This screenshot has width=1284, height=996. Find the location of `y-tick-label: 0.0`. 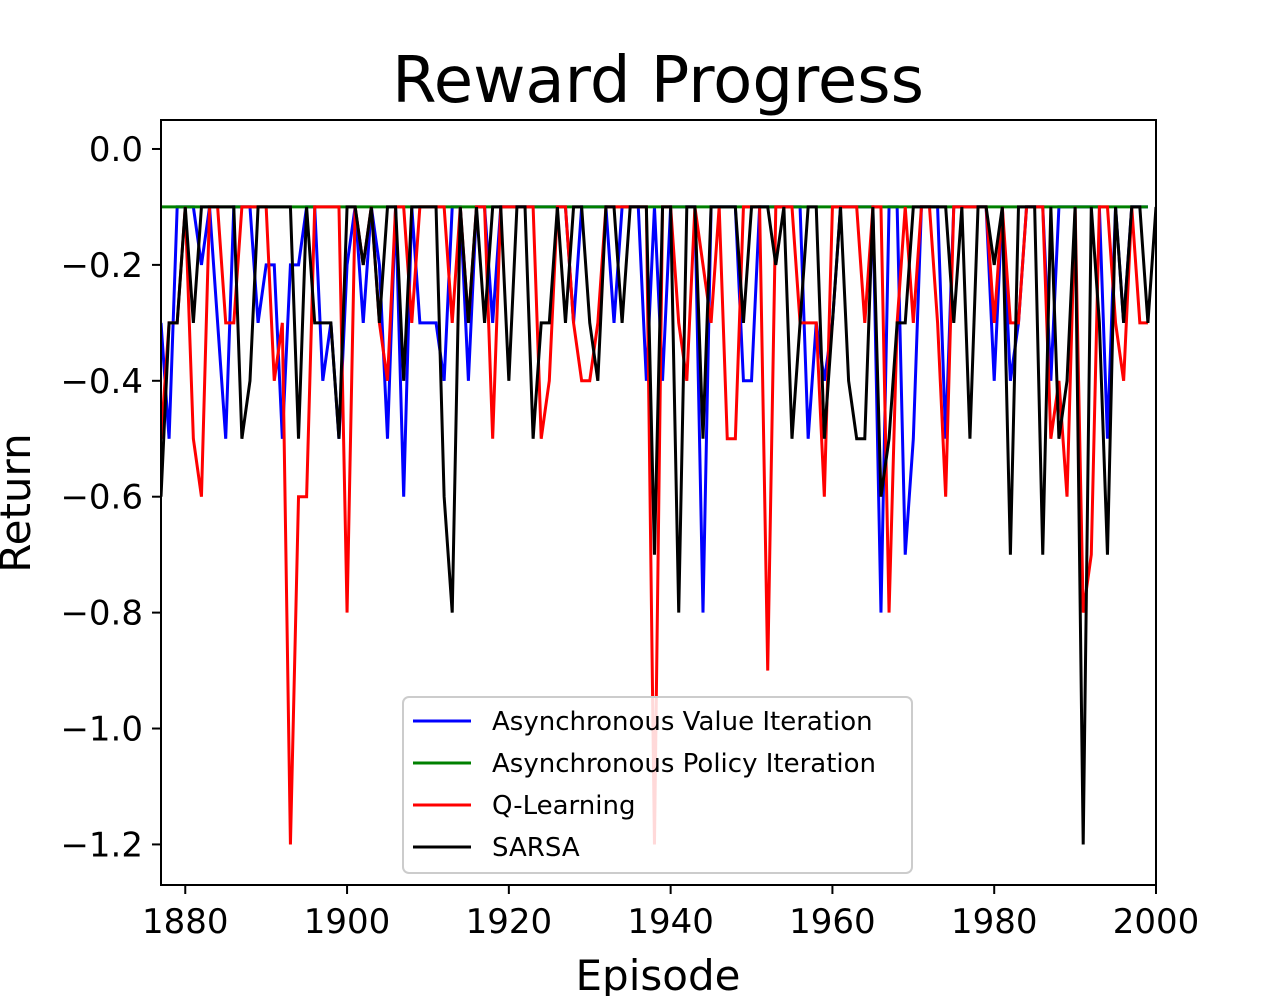

y-tick-label: 0.0 is located at coordinates (116, 150).